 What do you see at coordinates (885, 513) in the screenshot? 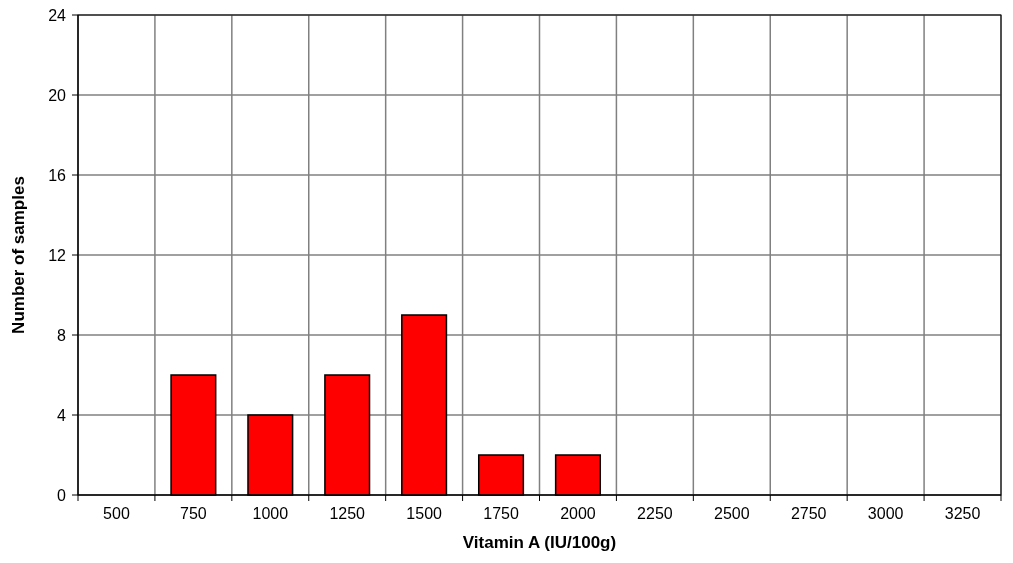
I see `x-tick-label: 3000` at bounding box center [885, 513].